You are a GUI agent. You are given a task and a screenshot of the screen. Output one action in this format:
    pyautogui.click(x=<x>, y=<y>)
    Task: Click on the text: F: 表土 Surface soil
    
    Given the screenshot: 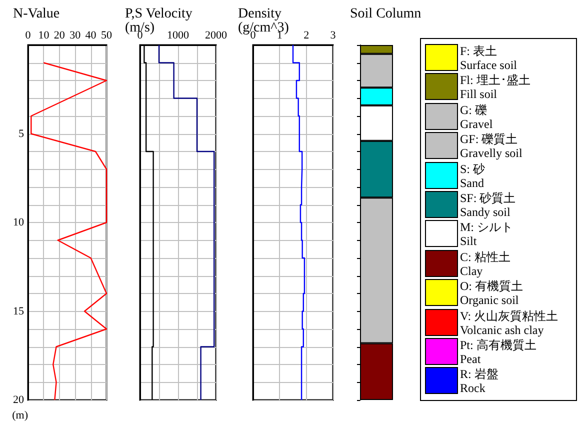 What is the action you would take?
    pyautogui.click(x=488, y=58)
    